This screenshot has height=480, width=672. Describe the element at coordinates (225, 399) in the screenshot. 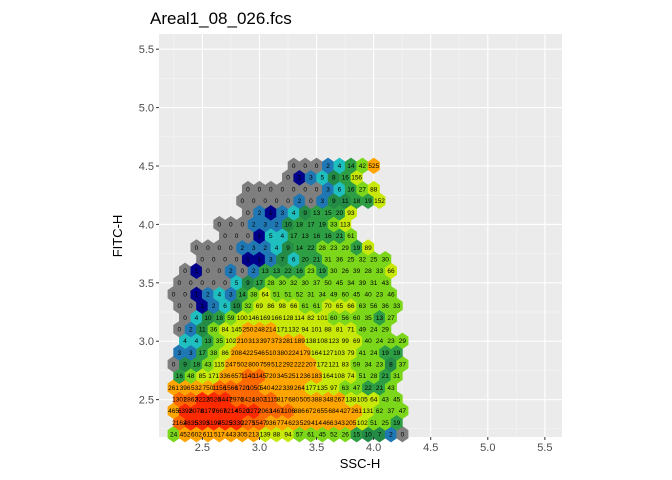

I see `hex-count-label: 3447` at that location.